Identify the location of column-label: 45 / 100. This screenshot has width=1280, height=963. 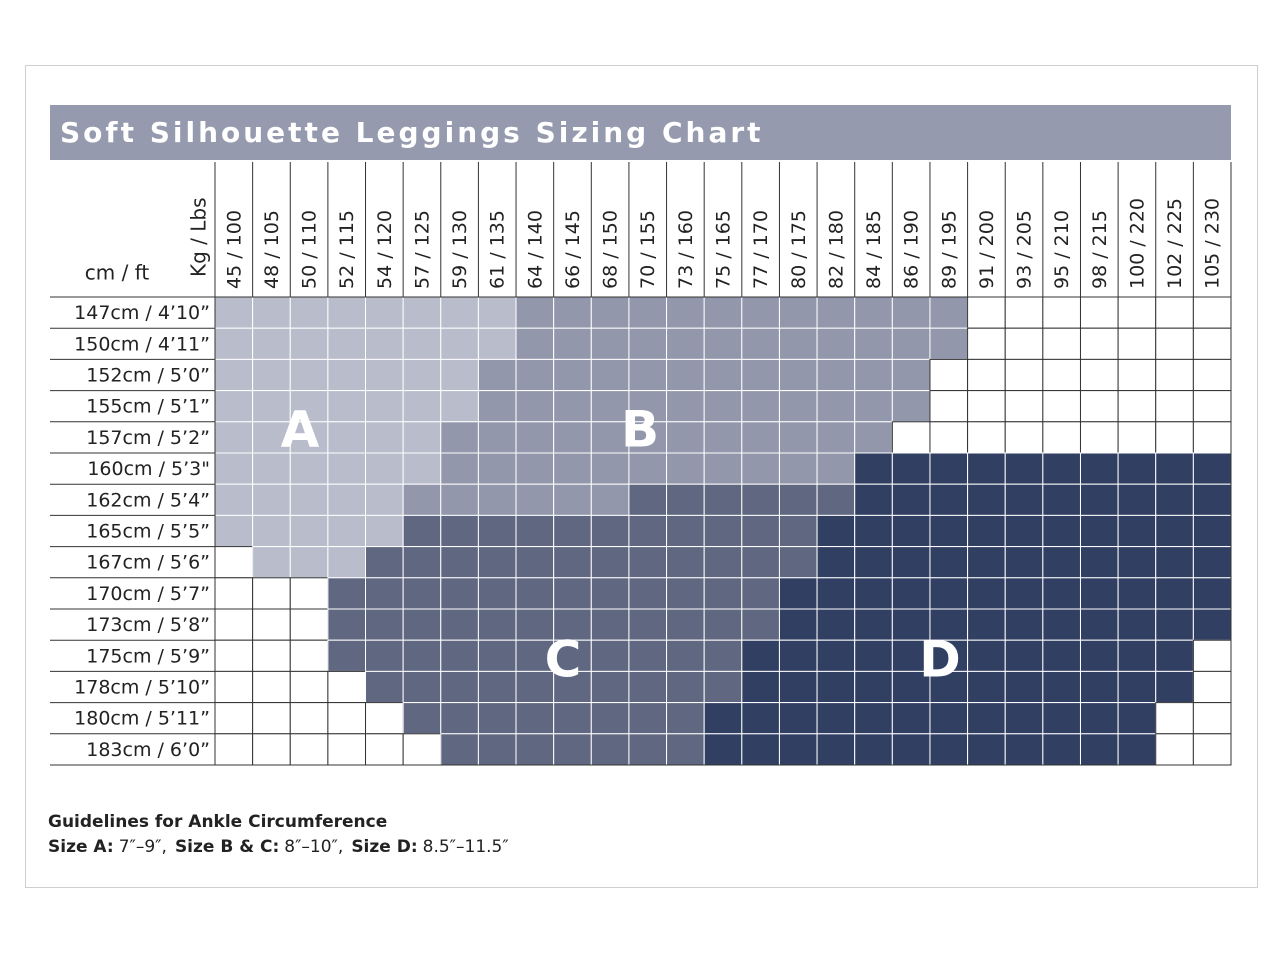
(234, 249).